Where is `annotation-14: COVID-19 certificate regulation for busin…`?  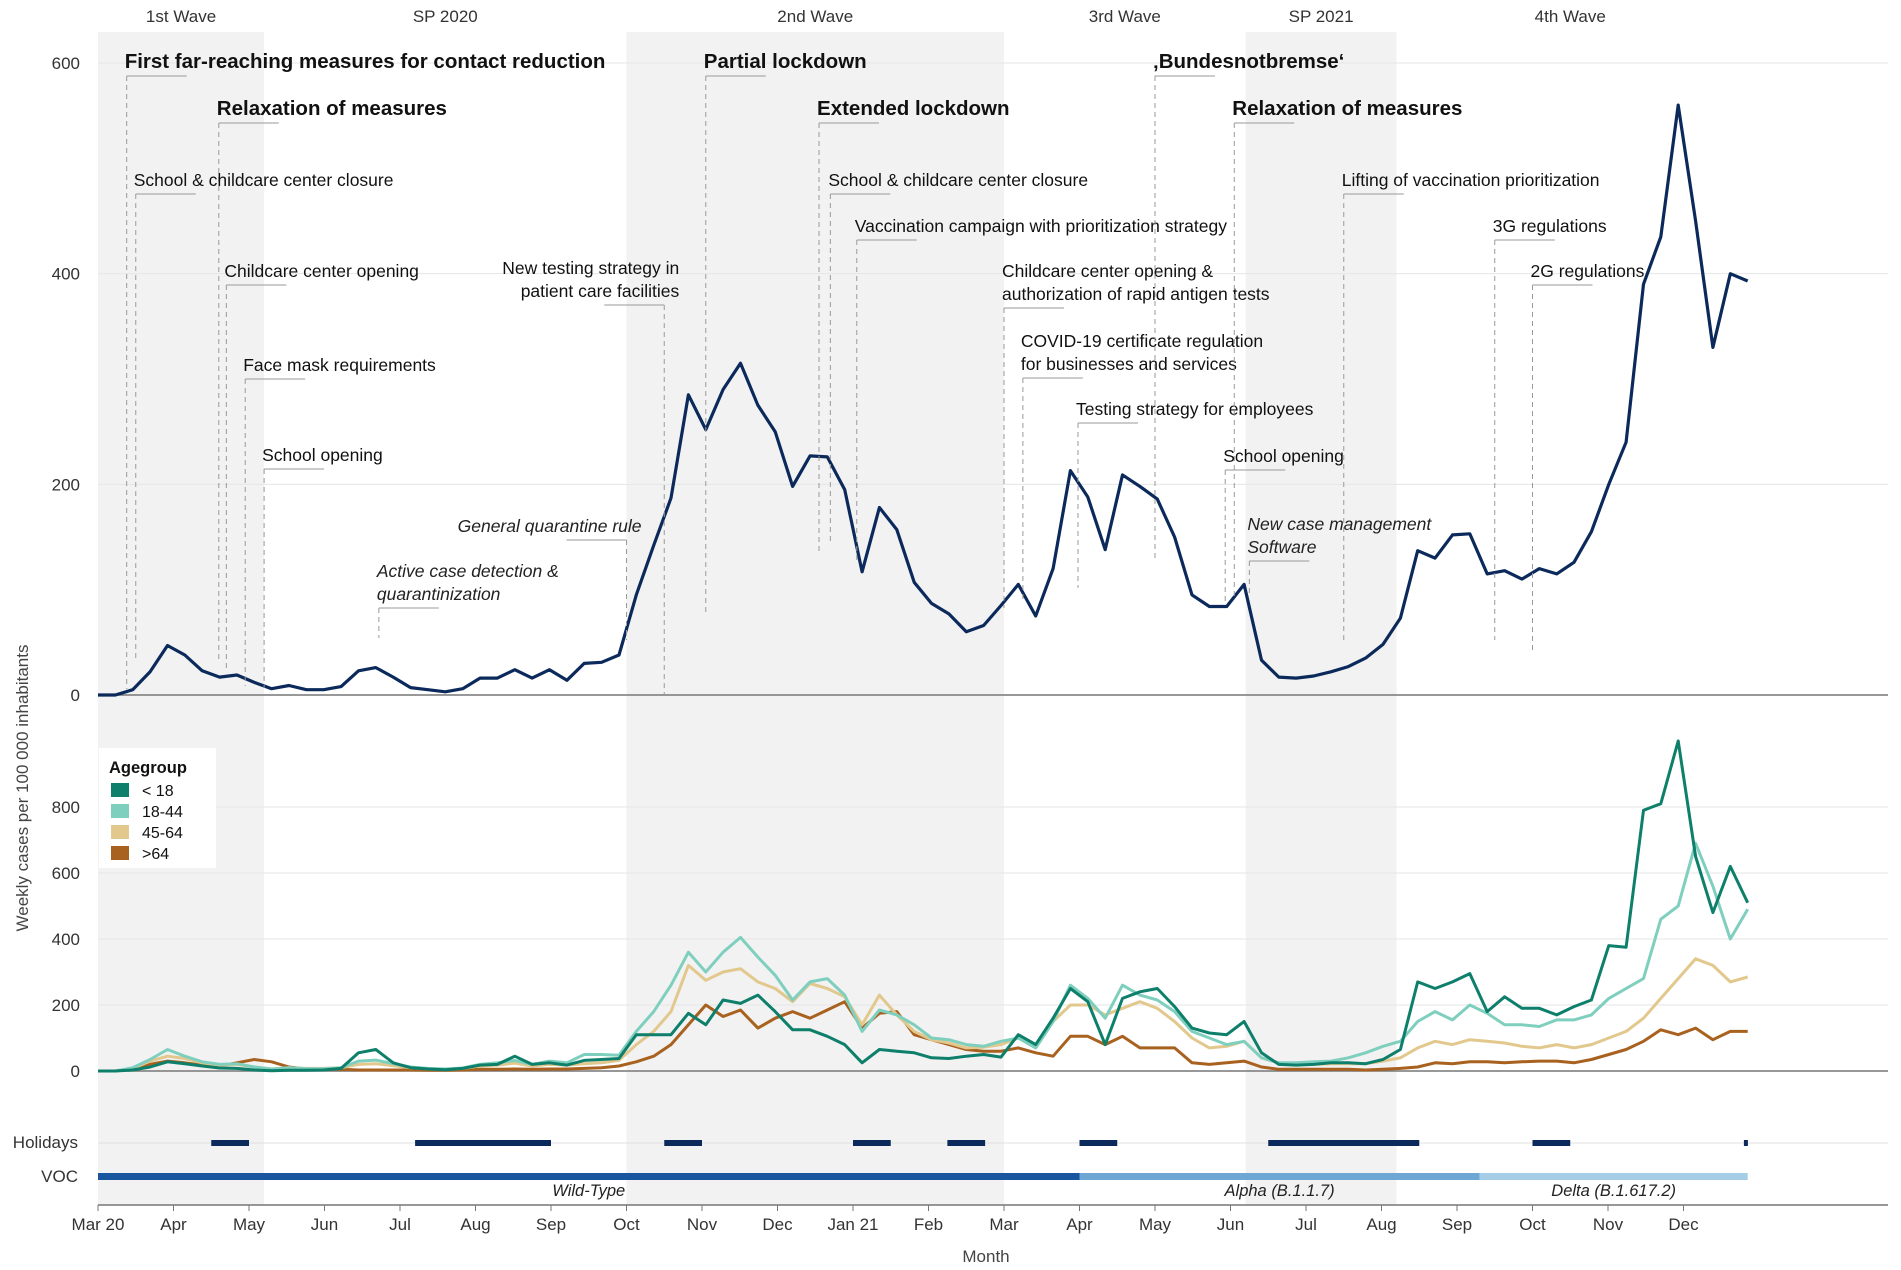 annotation-14: COVID-19 certificate regulation for busin… is located at coordinates (1142, 467).